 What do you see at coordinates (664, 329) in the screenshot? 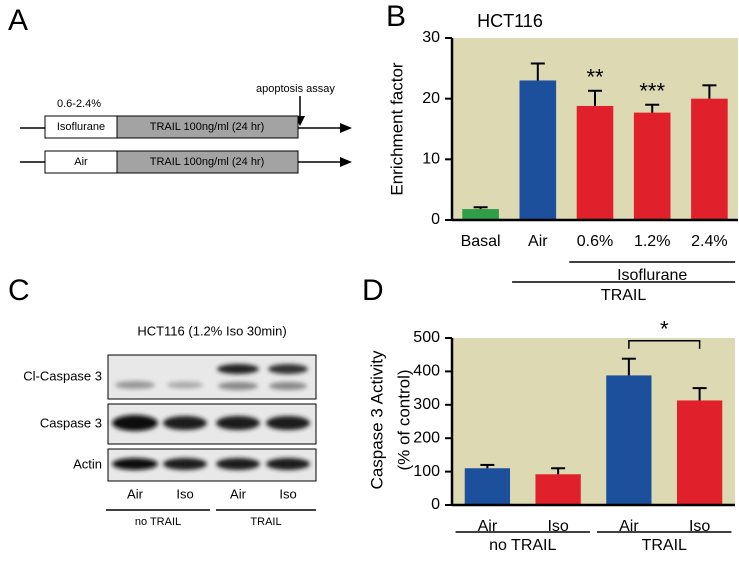
I see `significance-label: *` at bounding box center [664, 329].